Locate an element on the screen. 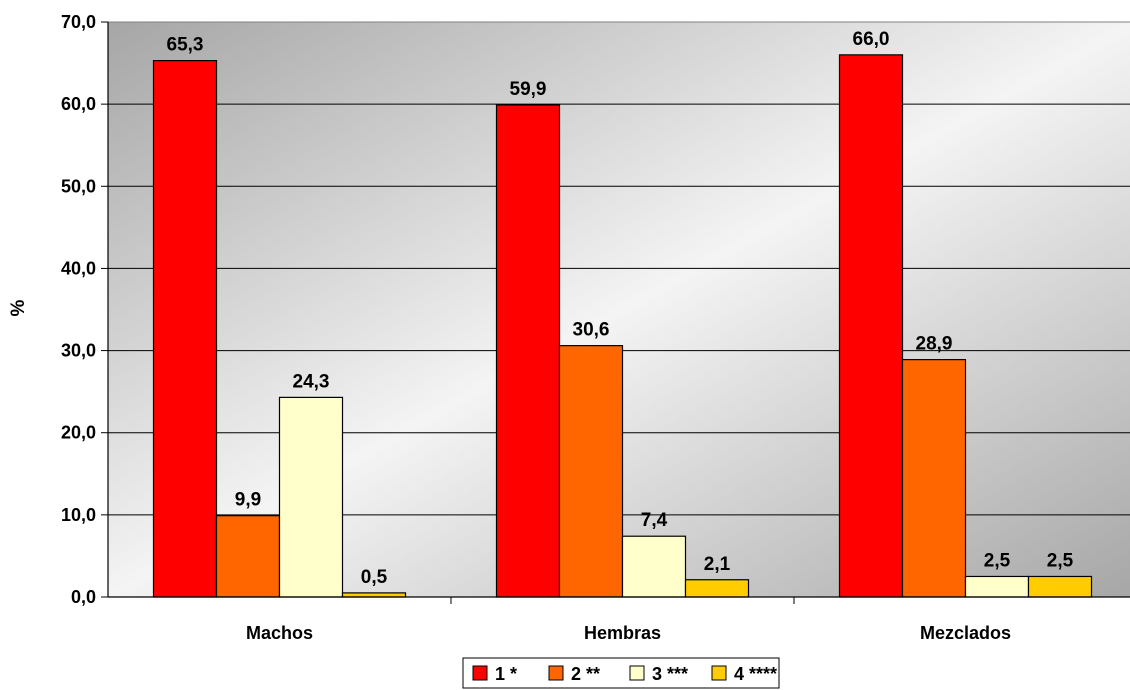 The width and height of the screenshot is (1130, 690). x-category-label: Machos is located at coordinates (279, 633).